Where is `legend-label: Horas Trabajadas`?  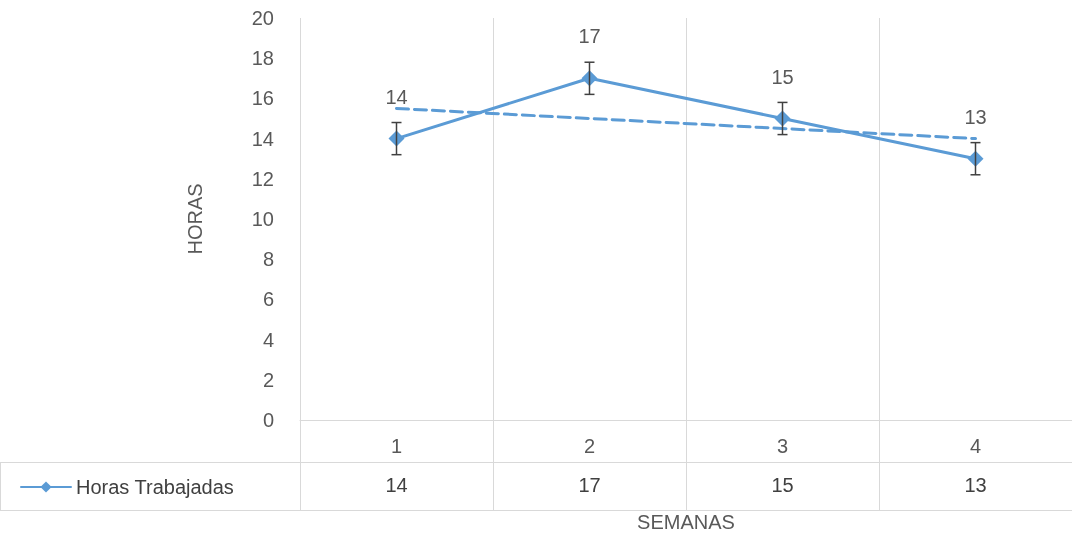
legend-label: Horas Trabajadas is located at coordinates (155, 487).